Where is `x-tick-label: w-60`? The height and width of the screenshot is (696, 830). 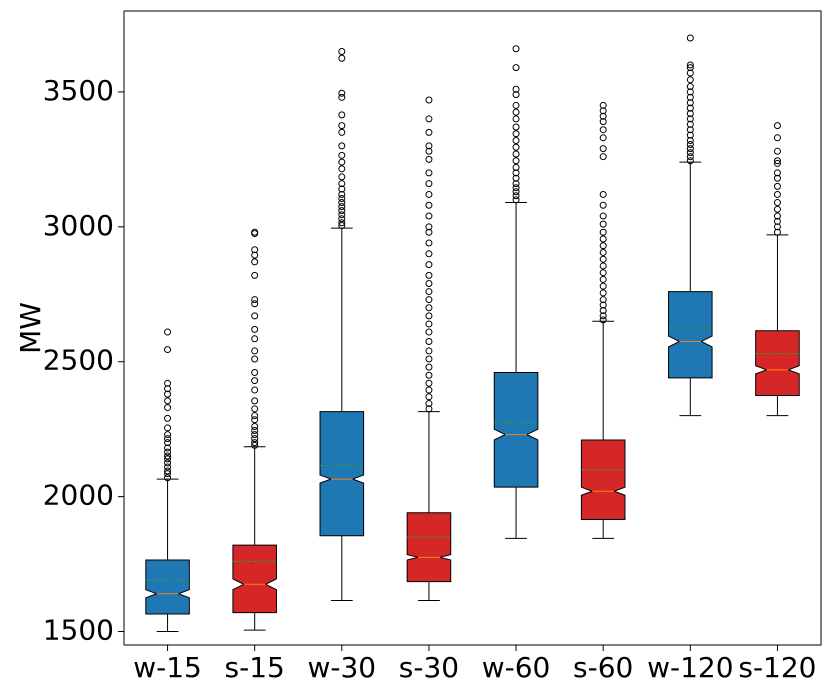
x-tick-label: w-60 is located at coordinates (516, 667).